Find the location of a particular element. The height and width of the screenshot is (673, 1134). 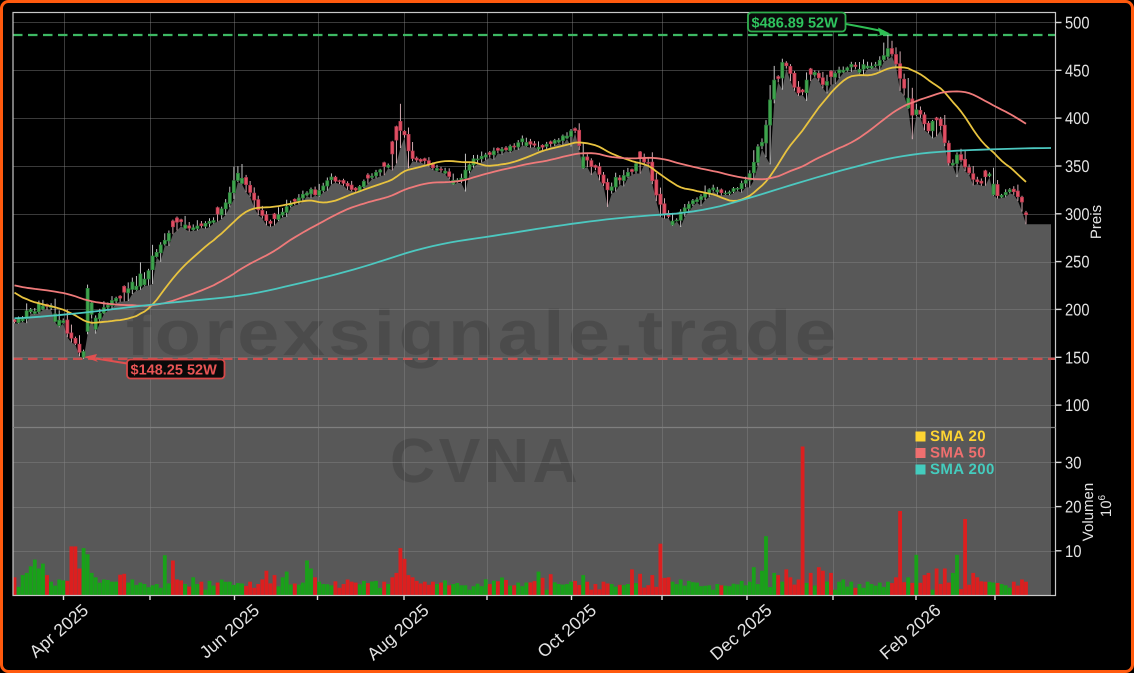

svg-text: CVNA is located at coordinates (485, 461).